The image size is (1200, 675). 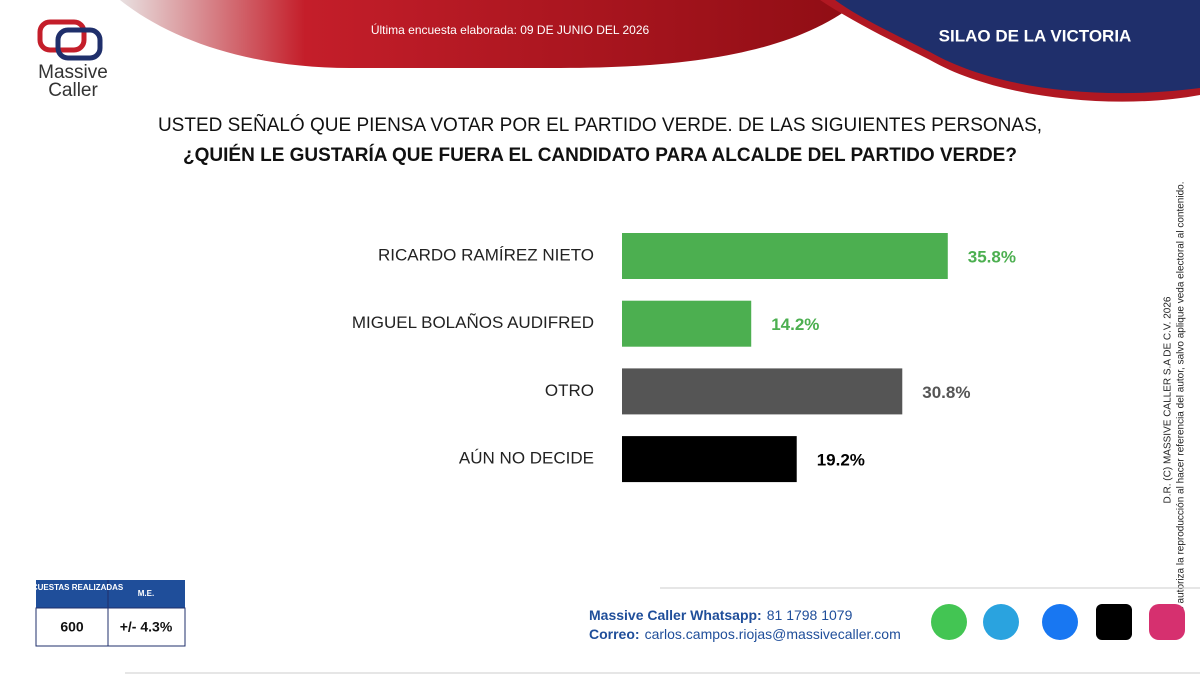 I want to click on table-cell: +/- 4.3%, so click(x=146, y=627).